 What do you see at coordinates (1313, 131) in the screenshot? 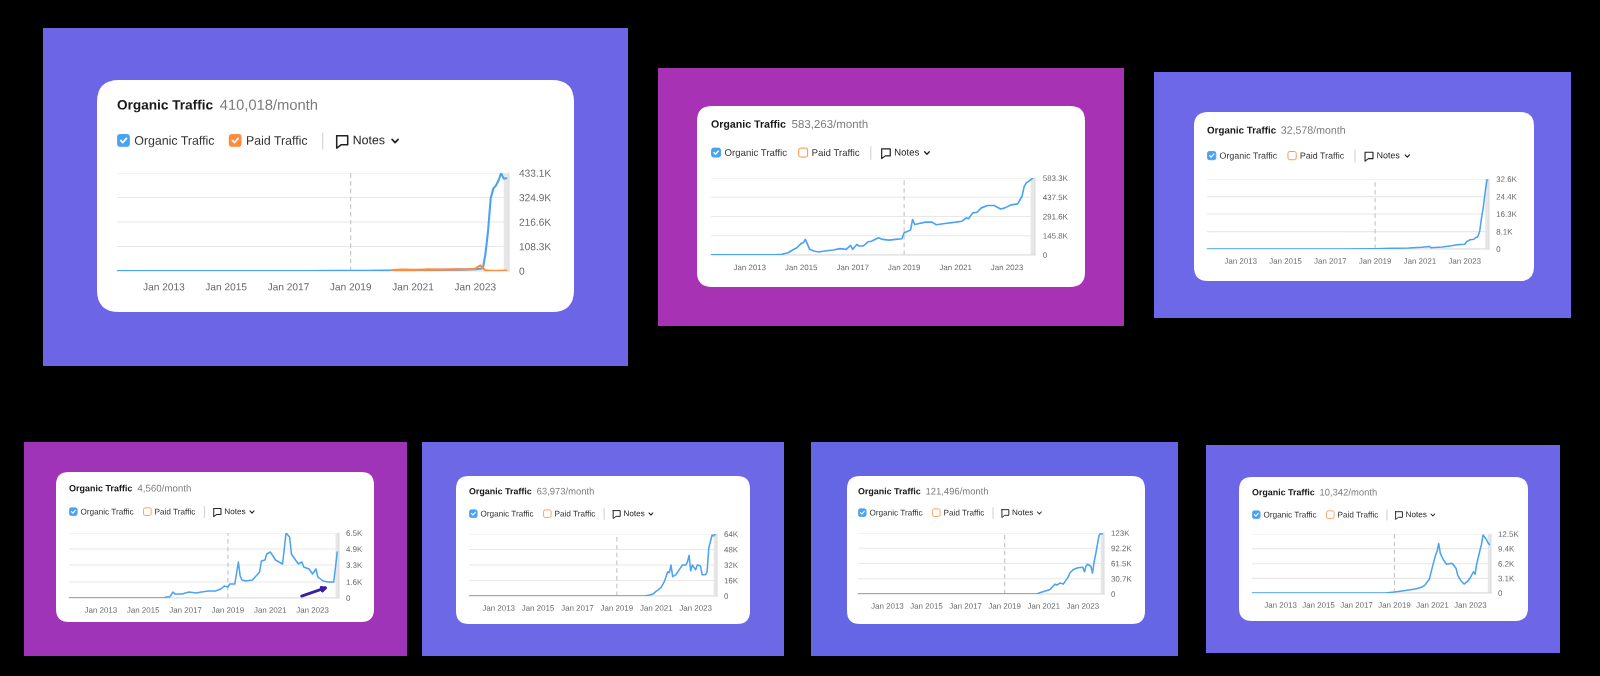
I see `chart-subtitle: 32,578/month` at bounding box center [1313, 131].